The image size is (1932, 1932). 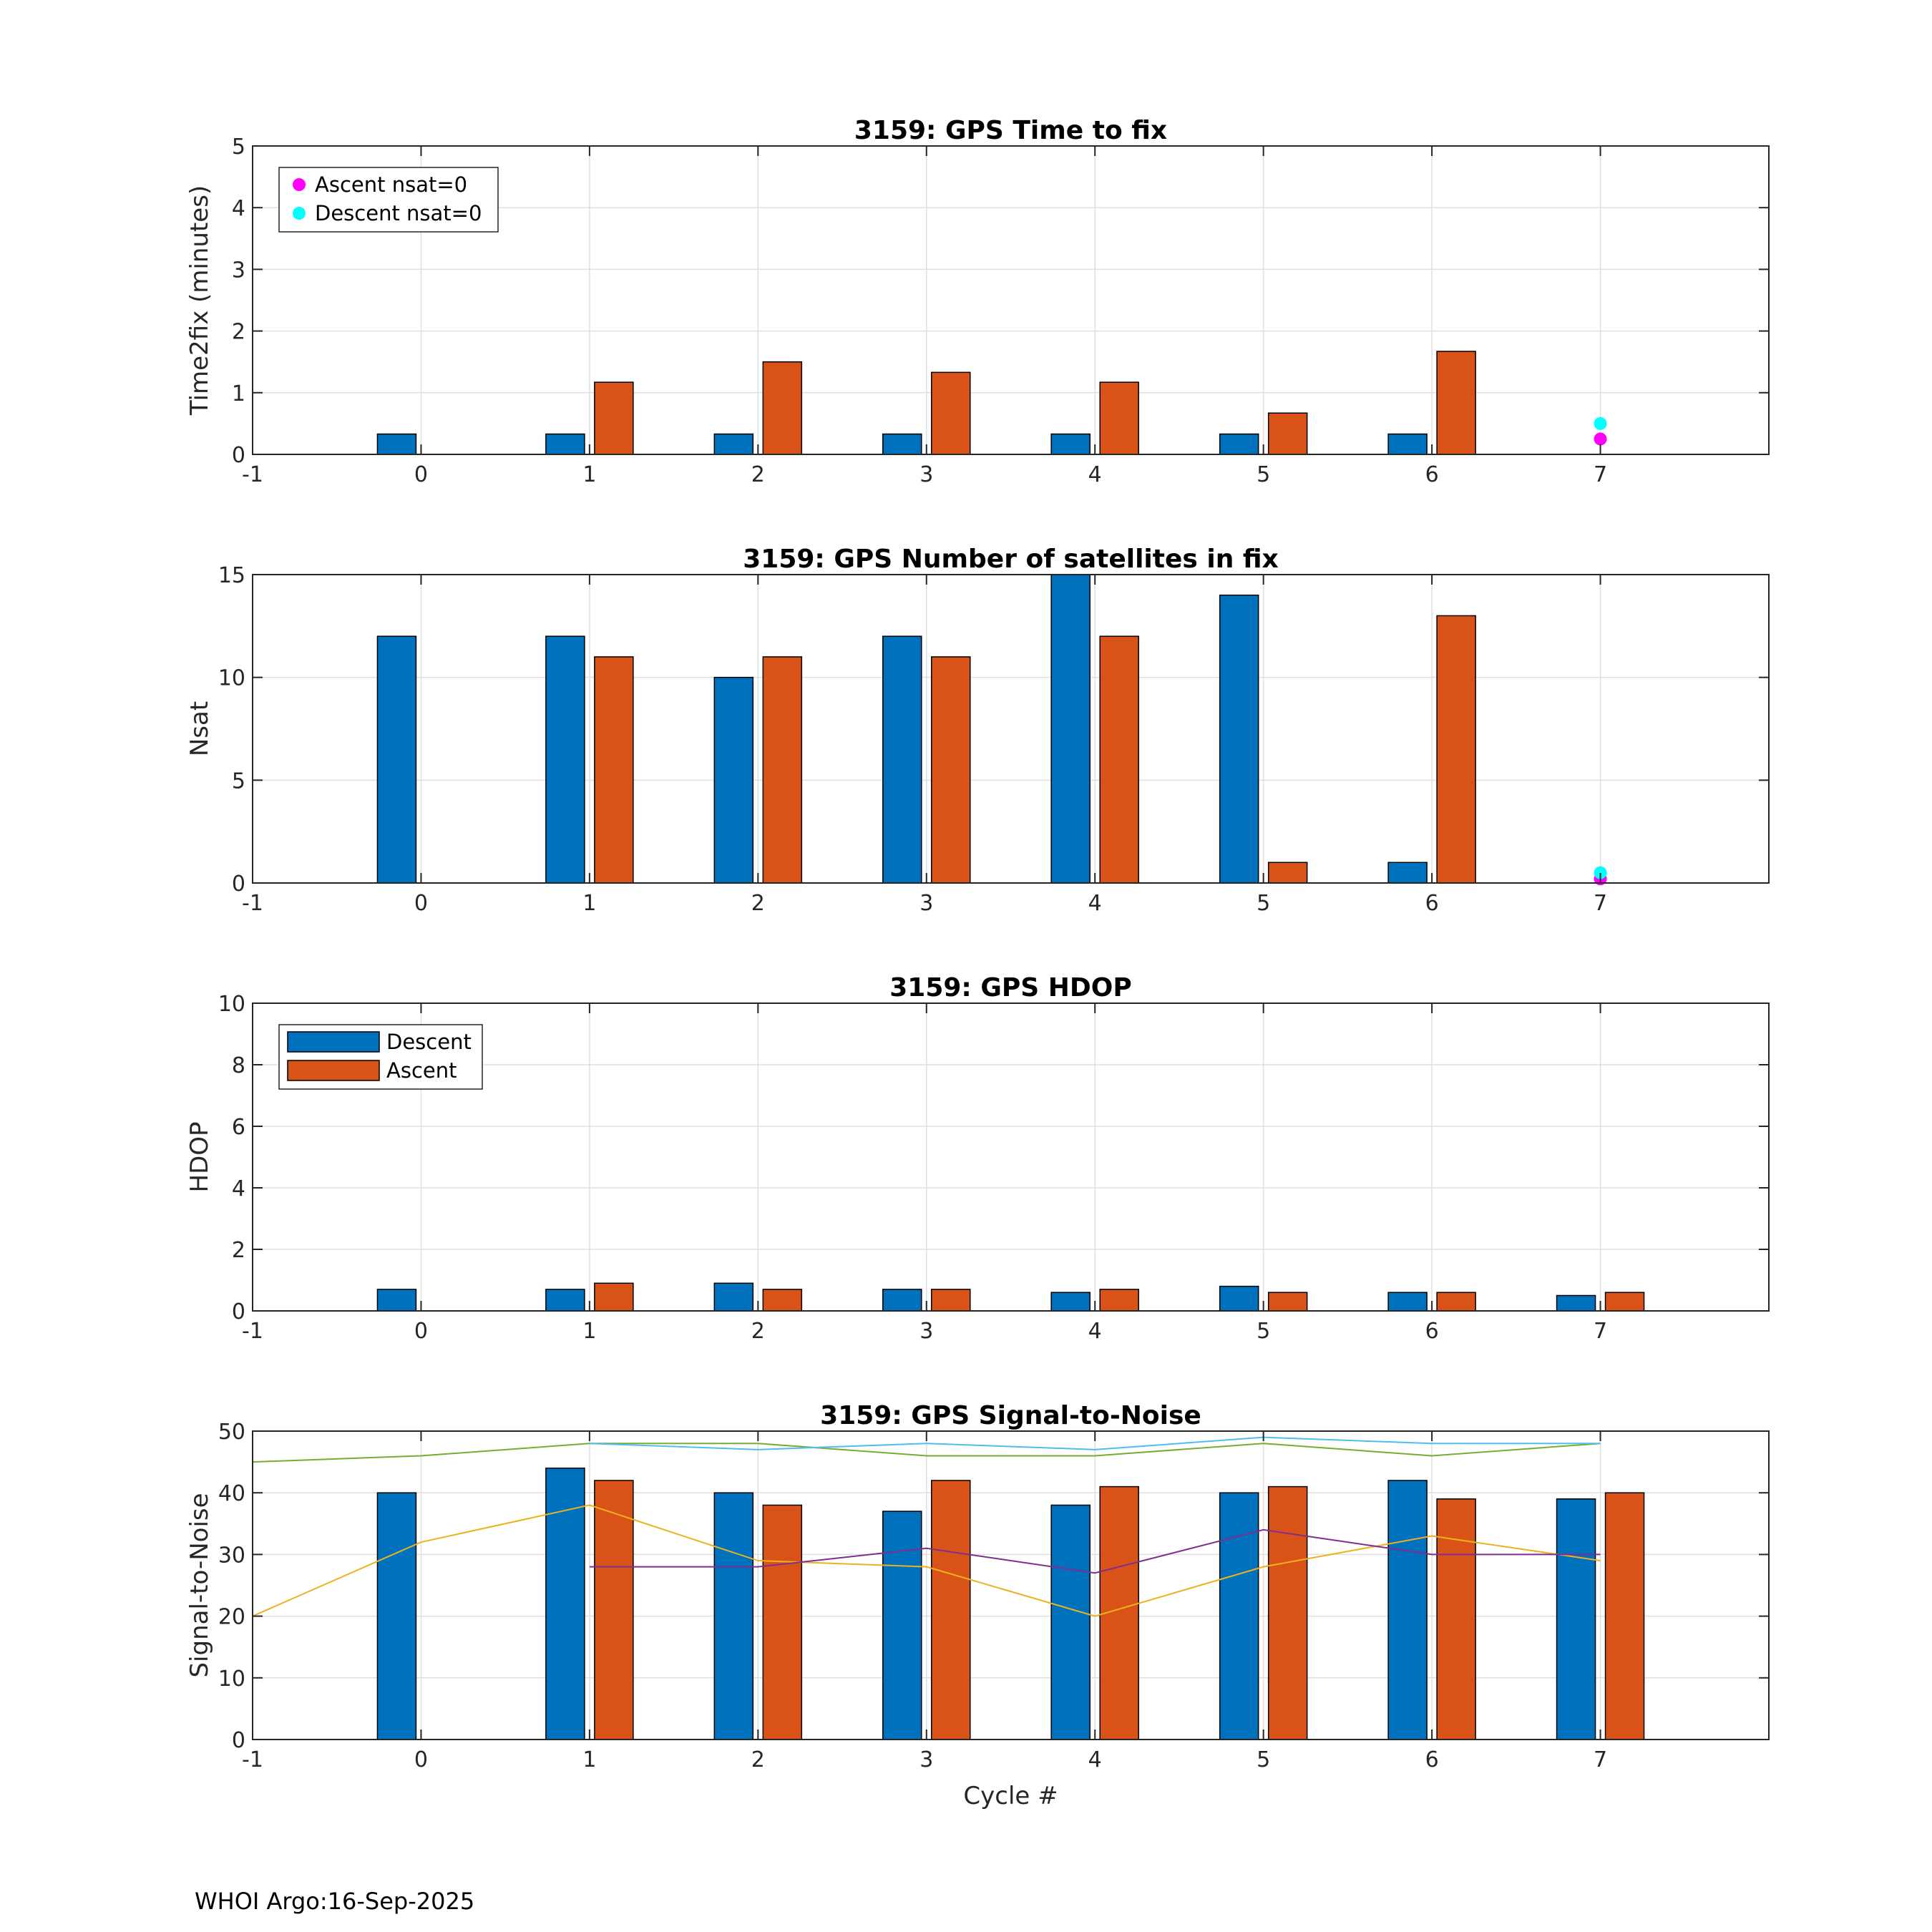 What do you see at coordinates (231, 1432) in the screenshot?
I see `y-tick-label: 50` at bounding box center [231, 1432].